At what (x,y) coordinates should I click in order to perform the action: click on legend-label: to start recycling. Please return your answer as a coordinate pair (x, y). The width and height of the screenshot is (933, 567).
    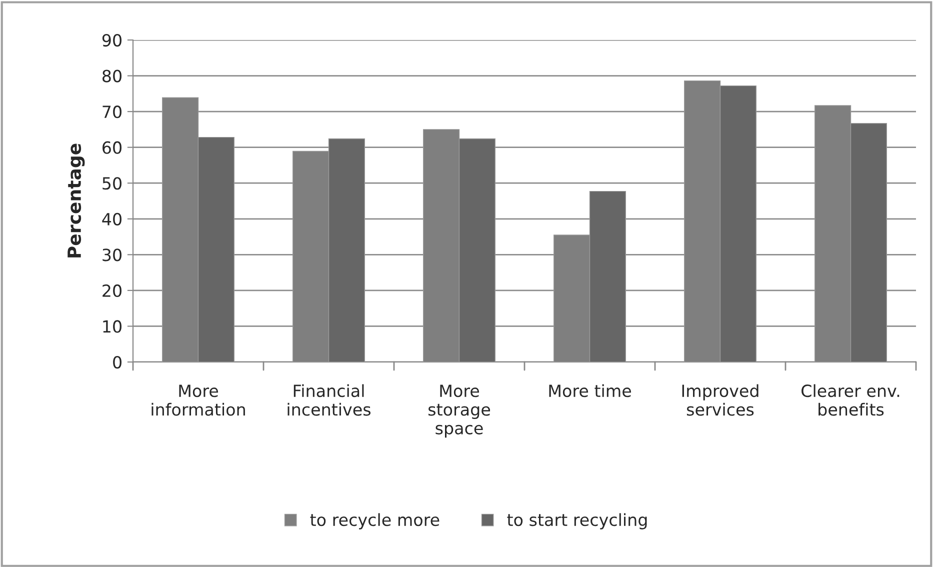
    Looking at the image, I should click on (577, 521).